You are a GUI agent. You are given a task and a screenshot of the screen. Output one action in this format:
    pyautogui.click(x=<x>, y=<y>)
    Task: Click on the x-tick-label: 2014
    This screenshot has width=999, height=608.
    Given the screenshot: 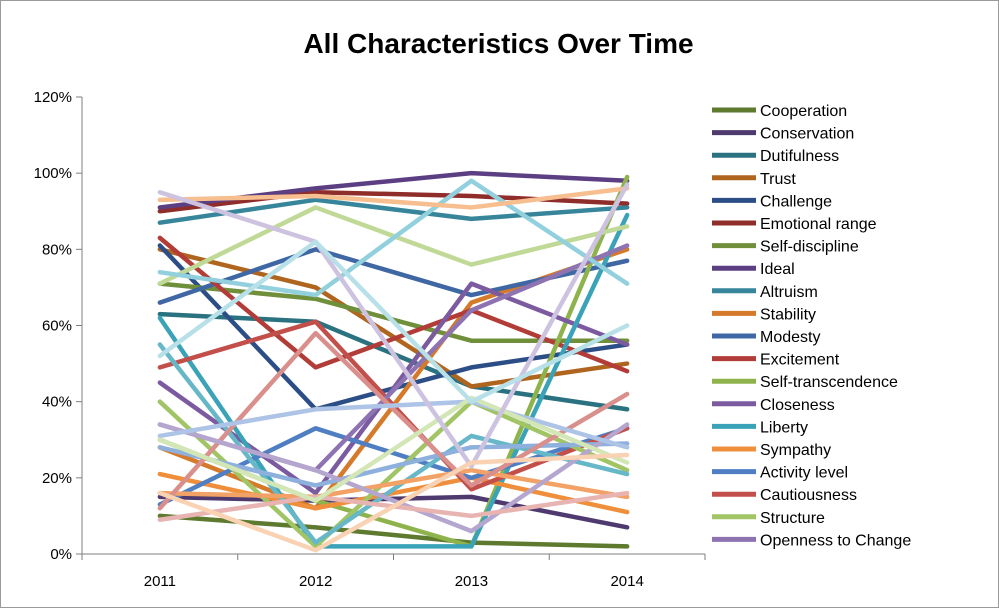 What is the action you would take?
    pyautogui.click(x=626, y=581)
    